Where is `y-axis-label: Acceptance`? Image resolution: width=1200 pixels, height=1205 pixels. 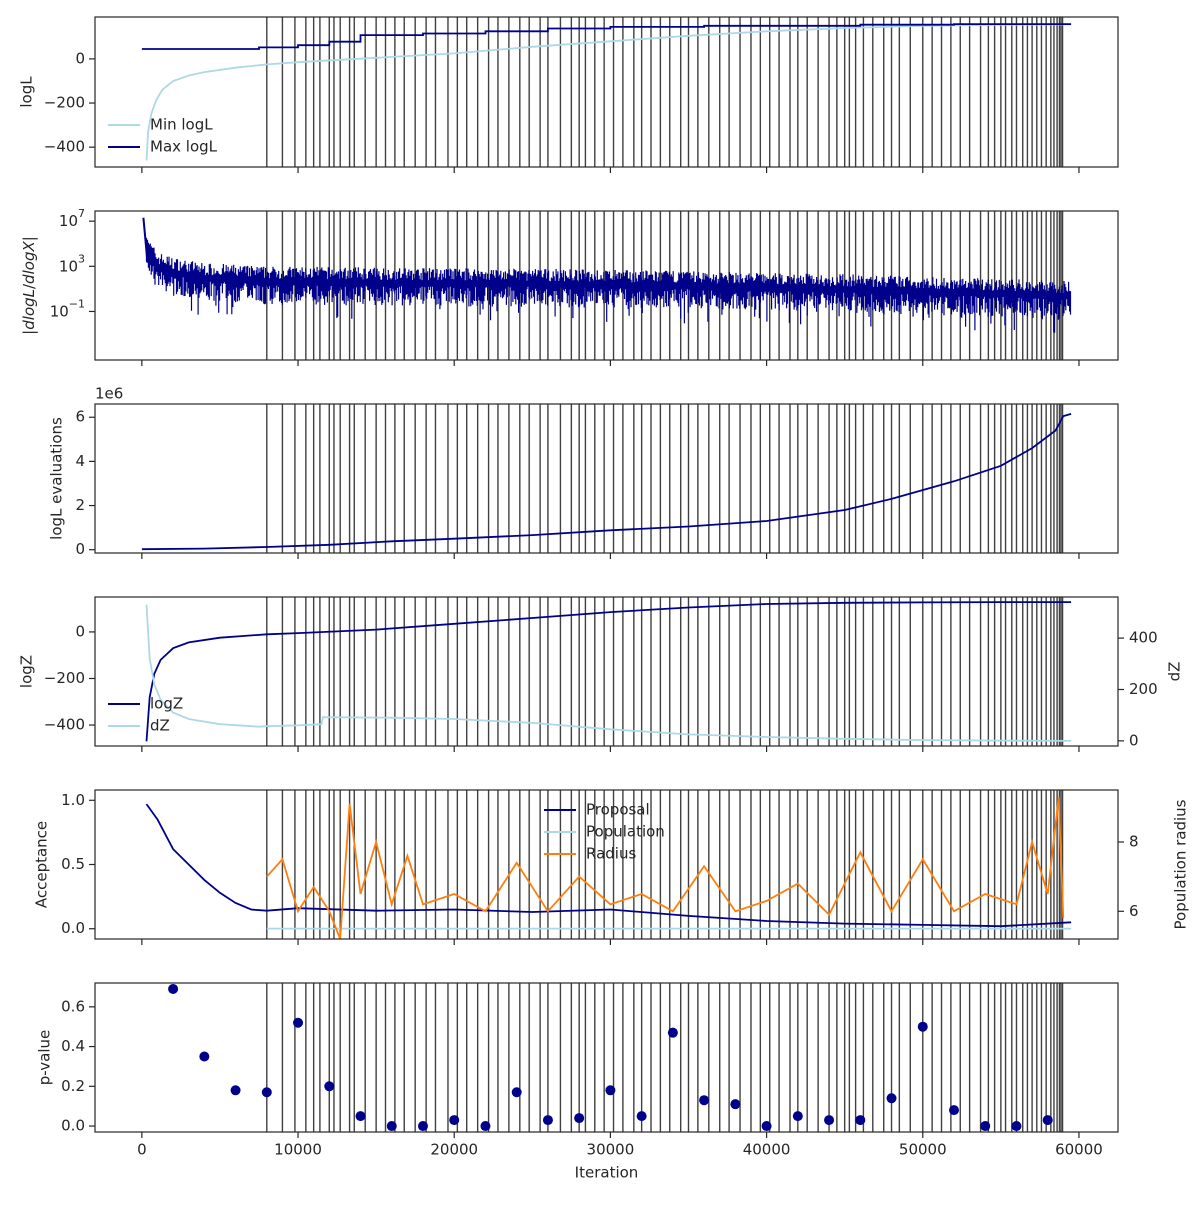 y-axis-label: Acceptance is located at coordinates (42, 864).